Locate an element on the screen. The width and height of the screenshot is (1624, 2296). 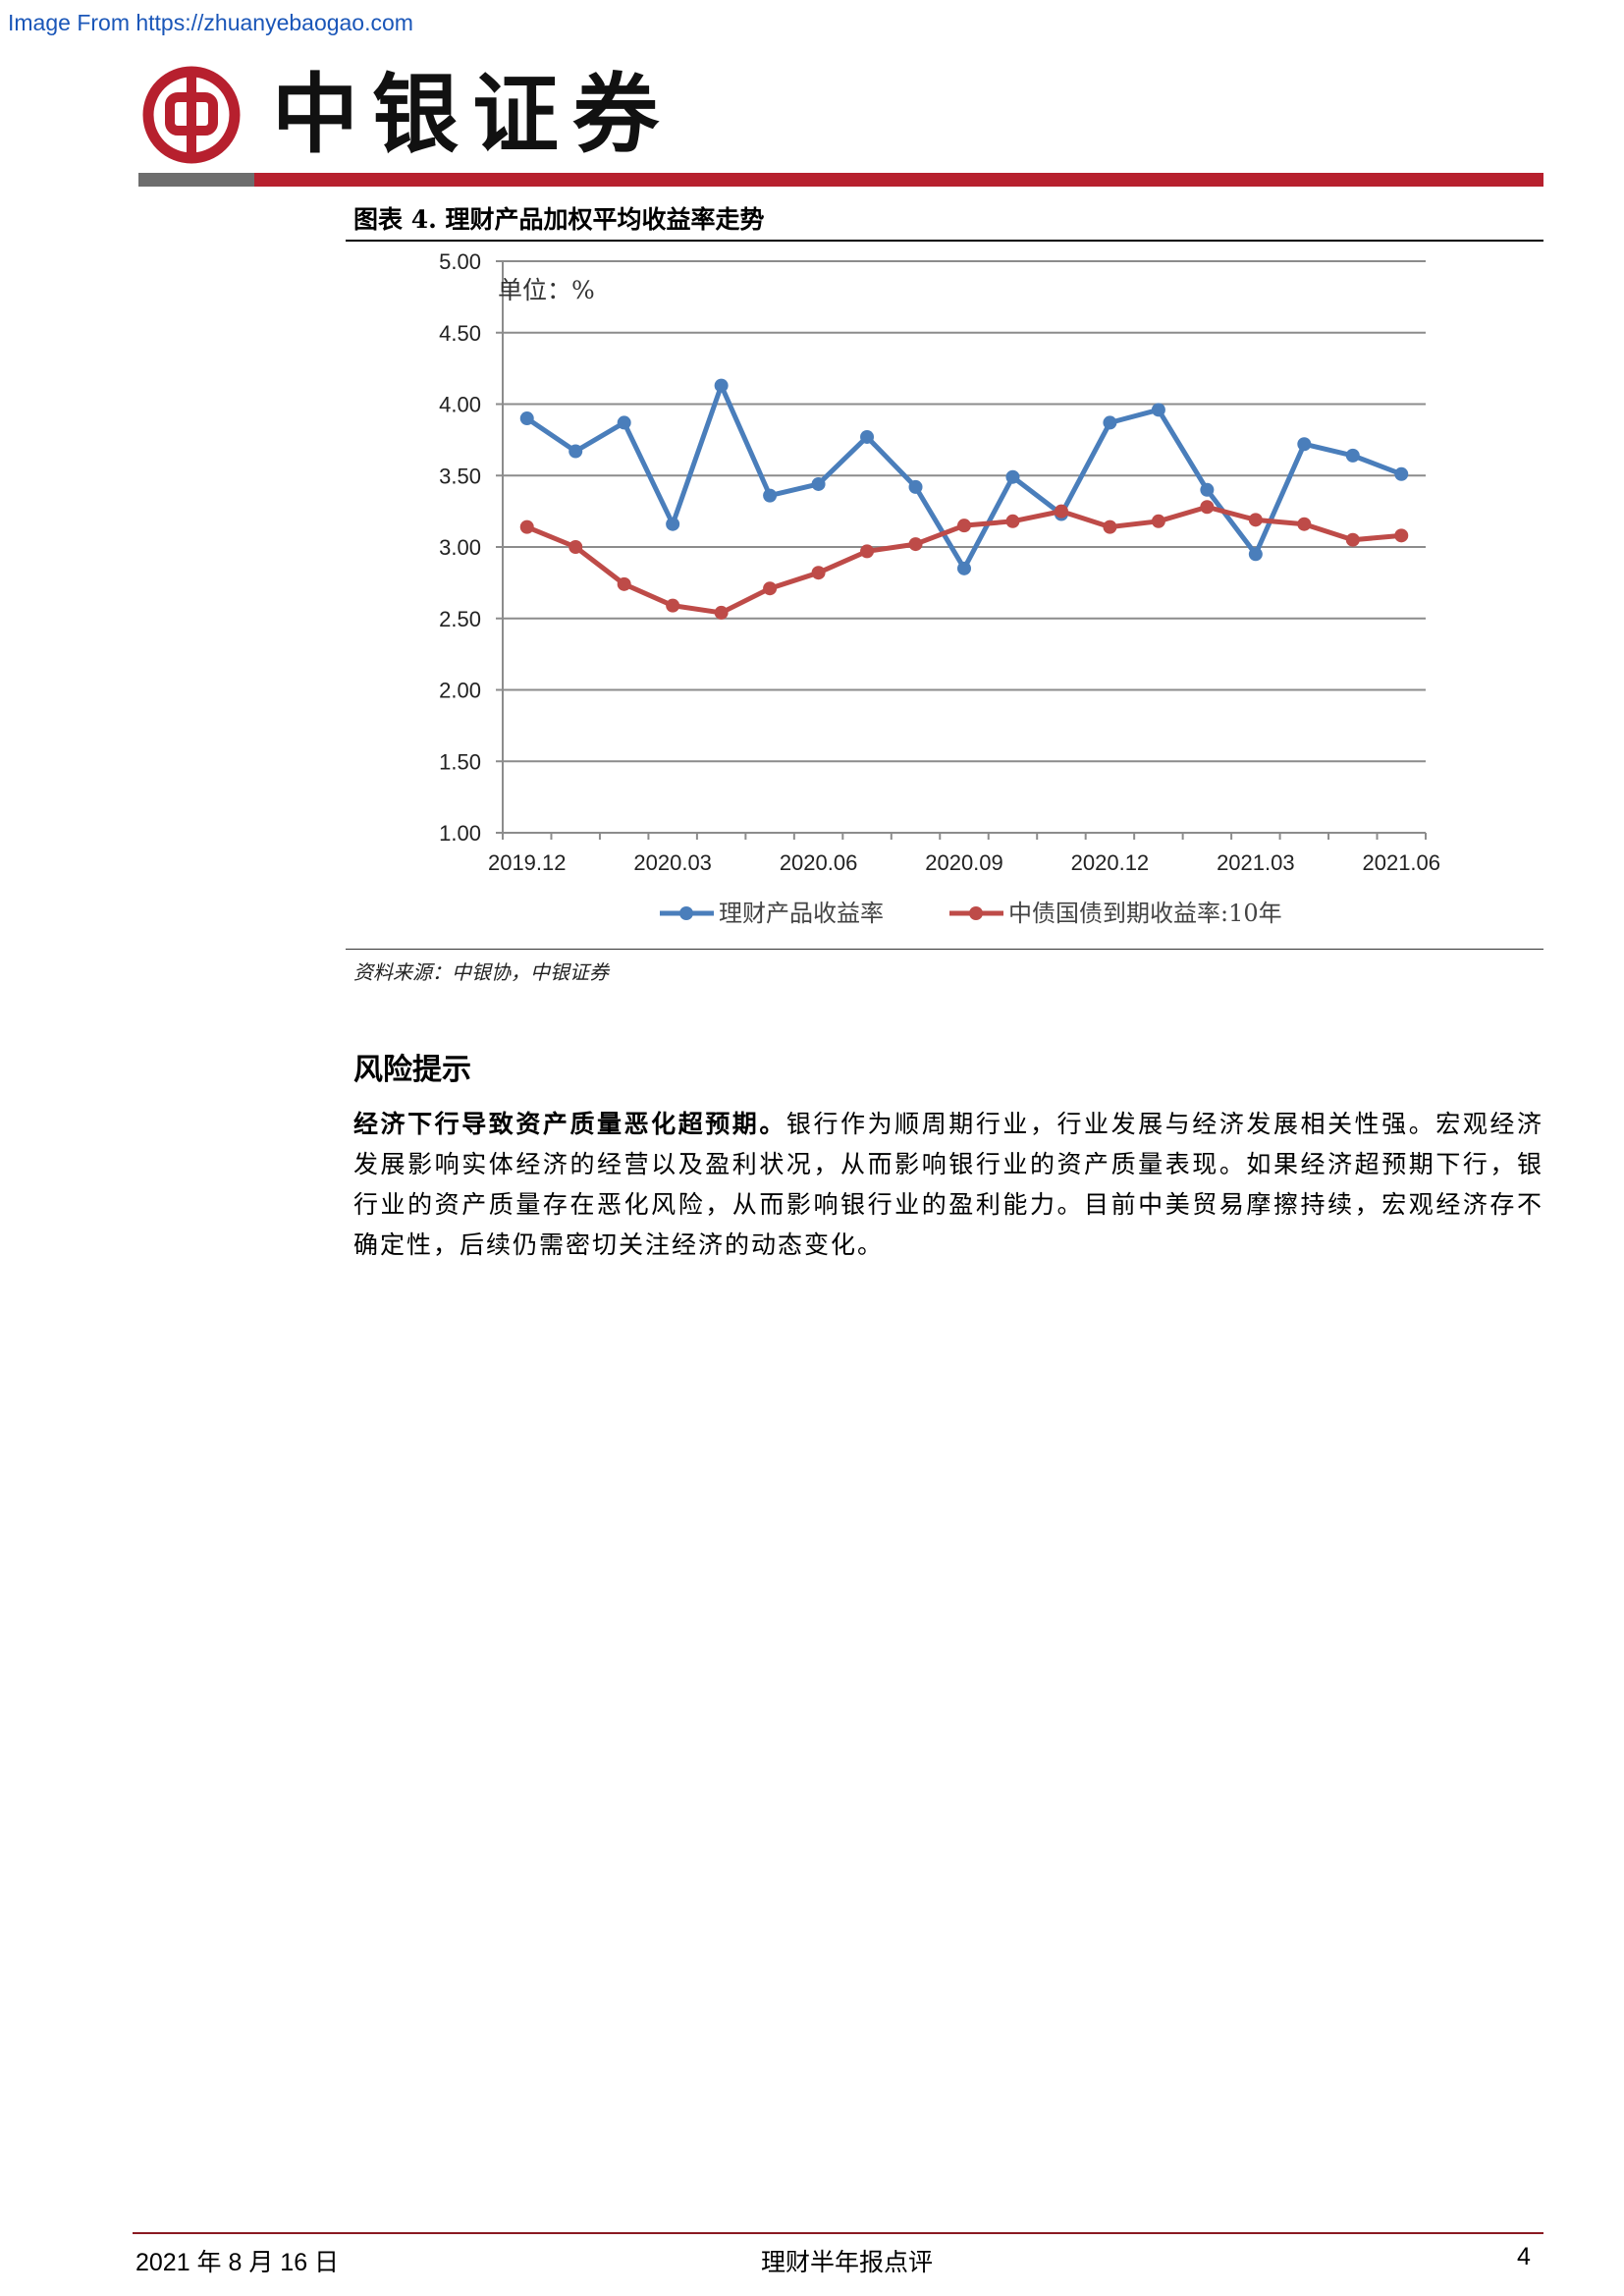
x-tick-label: 2020.12 is located at coordinates (1110, 862).